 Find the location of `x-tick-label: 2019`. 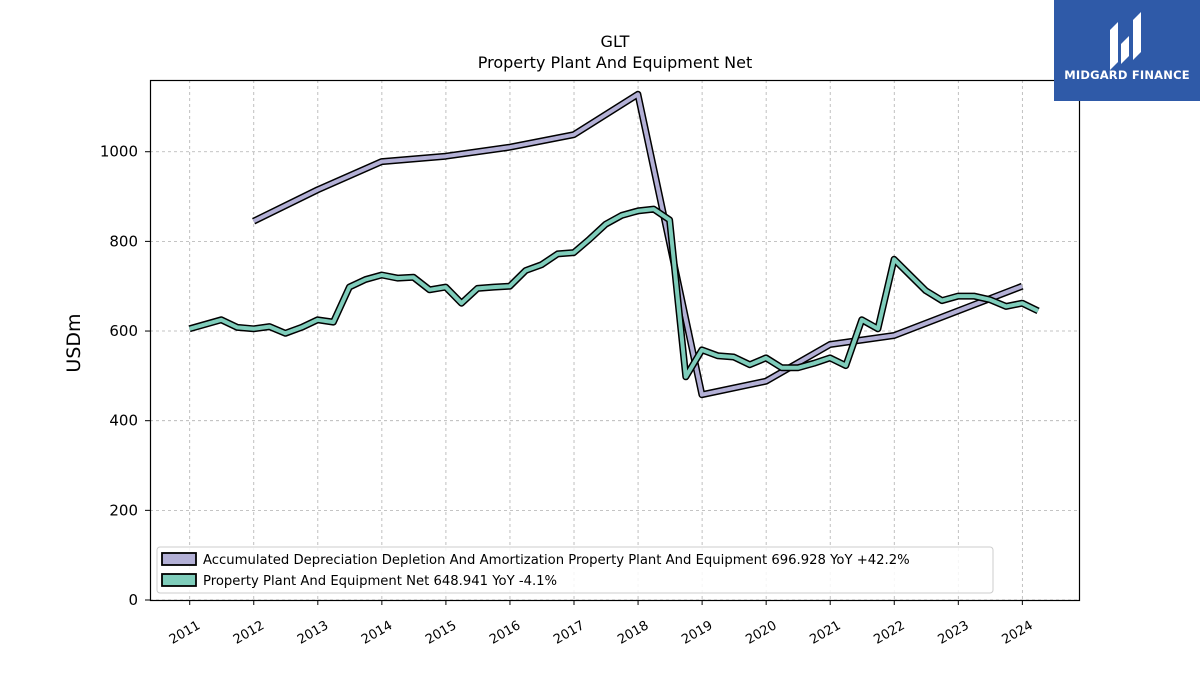

x-tick-label: 2019 is located at coordinates (697, 633).